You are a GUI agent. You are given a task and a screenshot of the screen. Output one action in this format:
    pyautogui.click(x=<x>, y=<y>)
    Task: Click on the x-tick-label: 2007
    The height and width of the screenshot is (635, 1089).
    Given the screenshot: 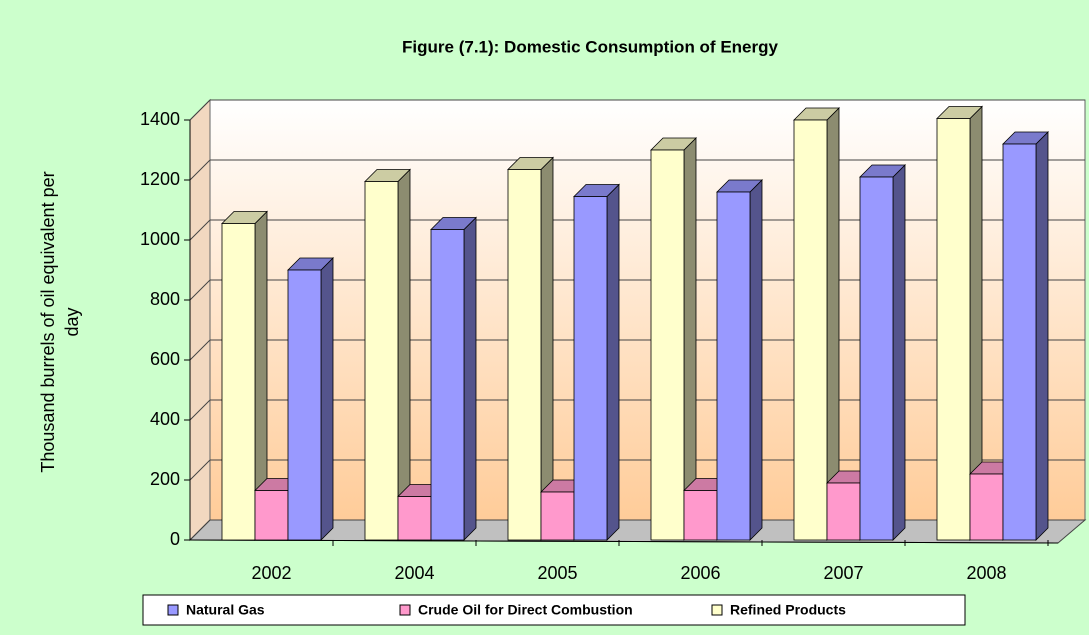 What is the action you would take?
    pyautogui.click(x=843, y=573)
    